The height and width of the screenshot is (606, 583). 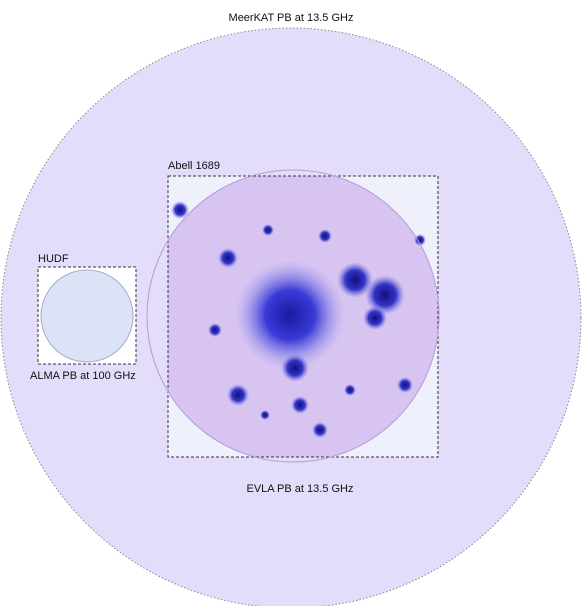 I want to click on alma-beam, so click(x=87, y=316).